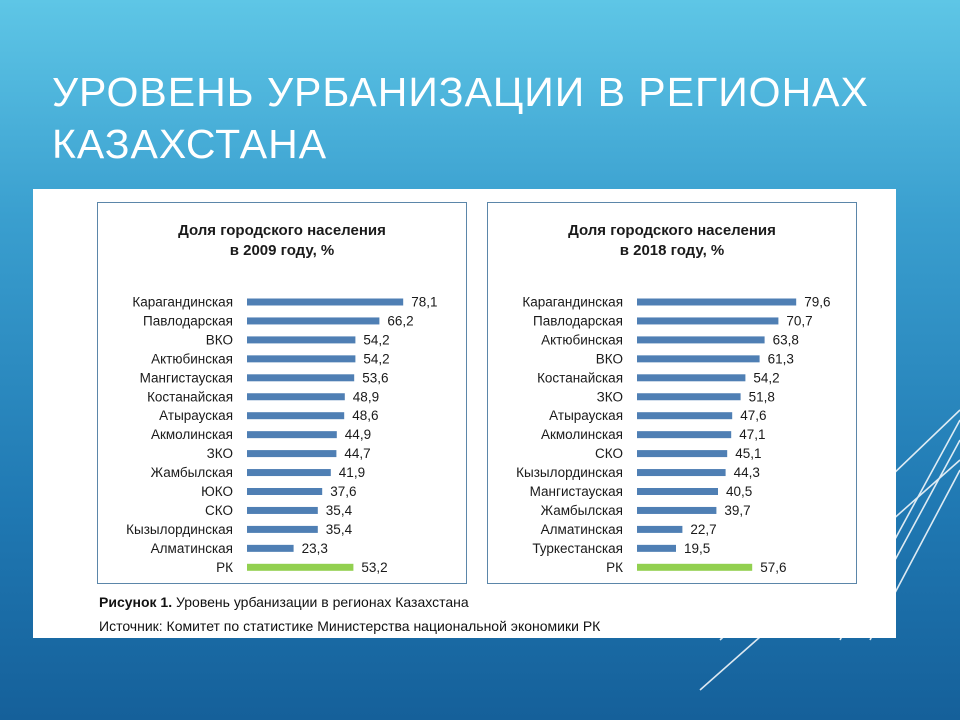 The width and height of the screenshot is (960, 720). What do you see at coordinates (282, 250) in the screenshot?
I see `chart-title-line2: в 2009 году, %` at bounding box center [282, 250].